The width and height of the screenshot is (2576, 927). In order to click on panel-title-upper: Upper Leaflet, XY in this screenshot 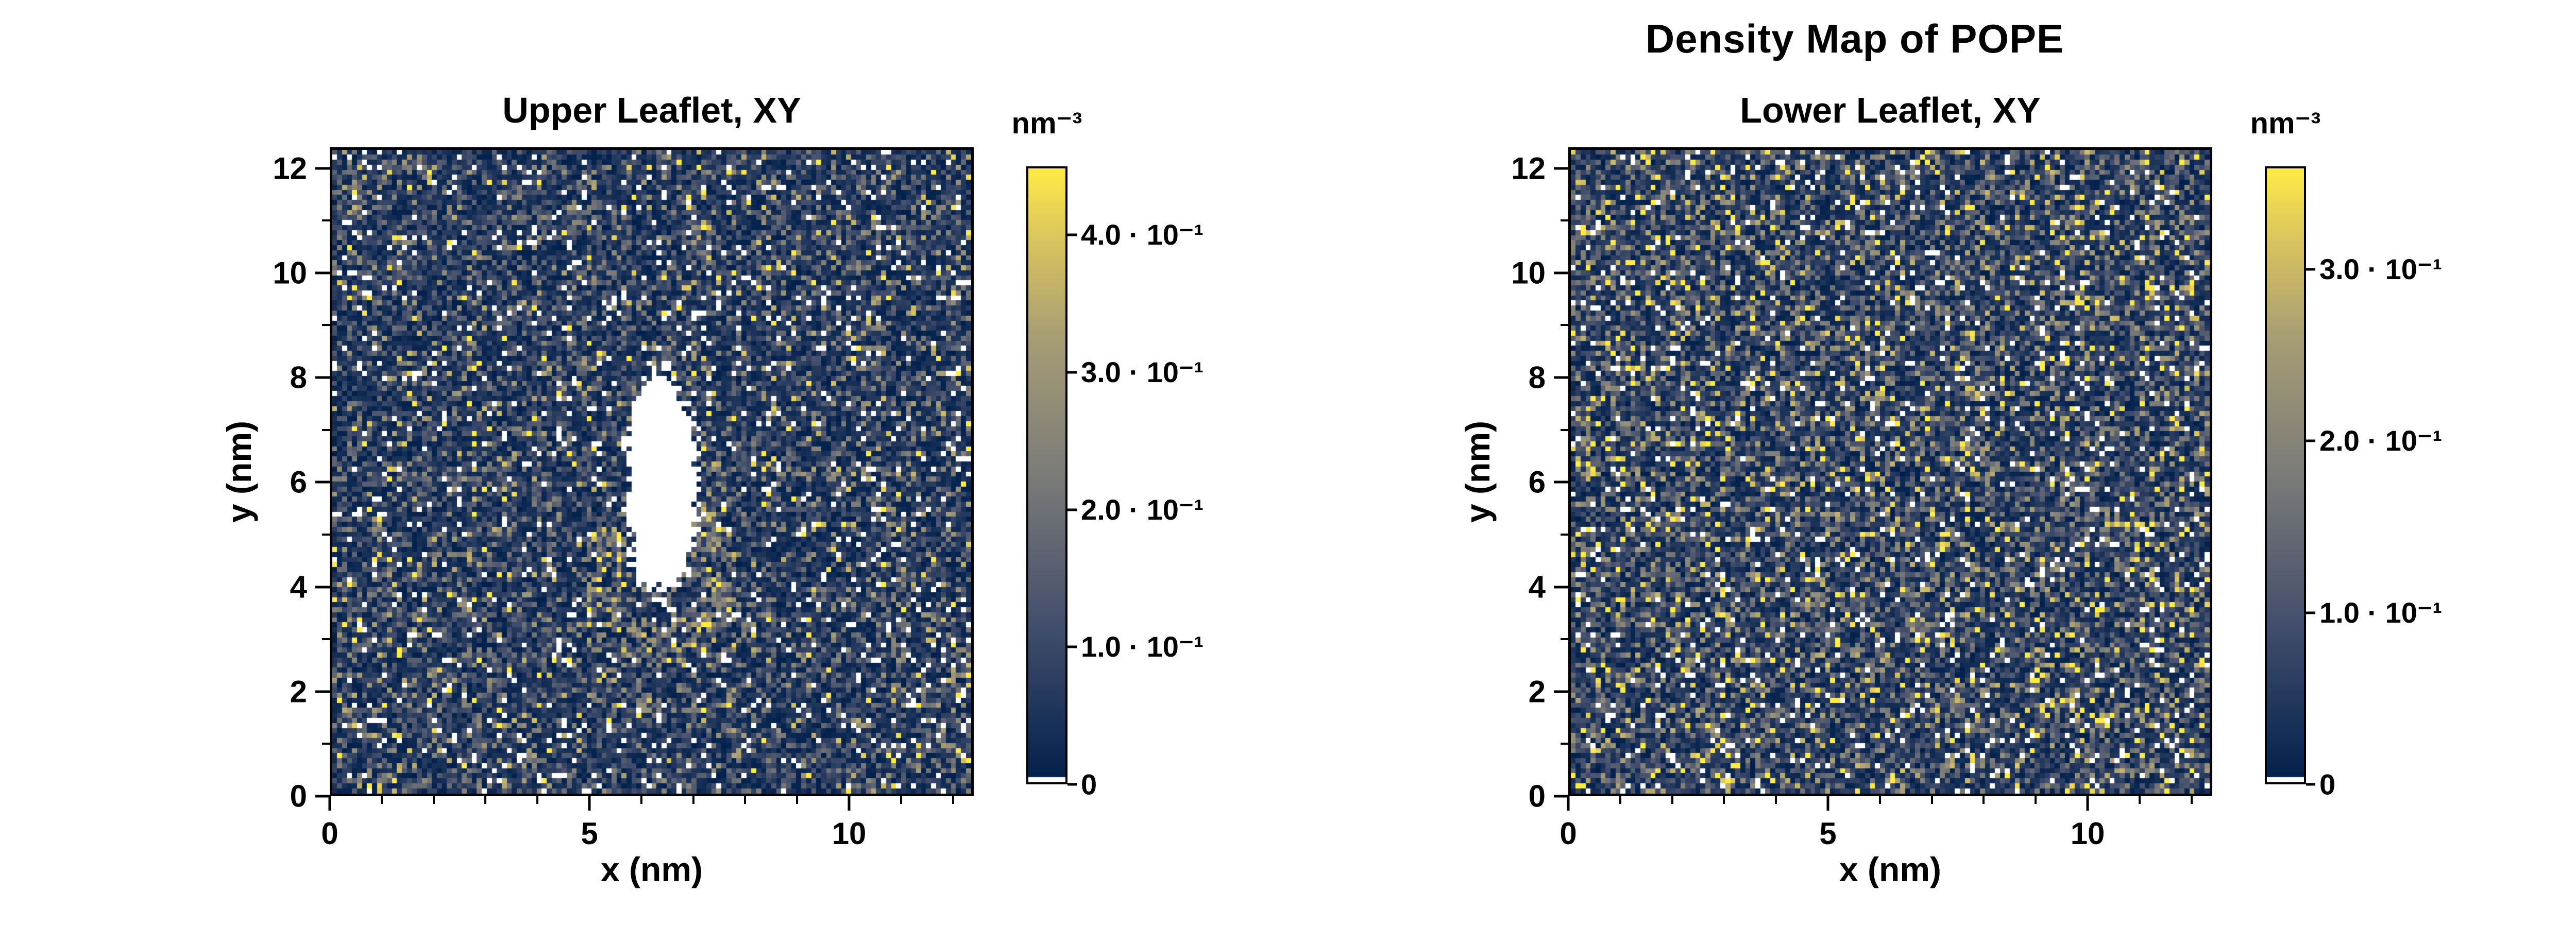, I will do `click(652, 110)`.